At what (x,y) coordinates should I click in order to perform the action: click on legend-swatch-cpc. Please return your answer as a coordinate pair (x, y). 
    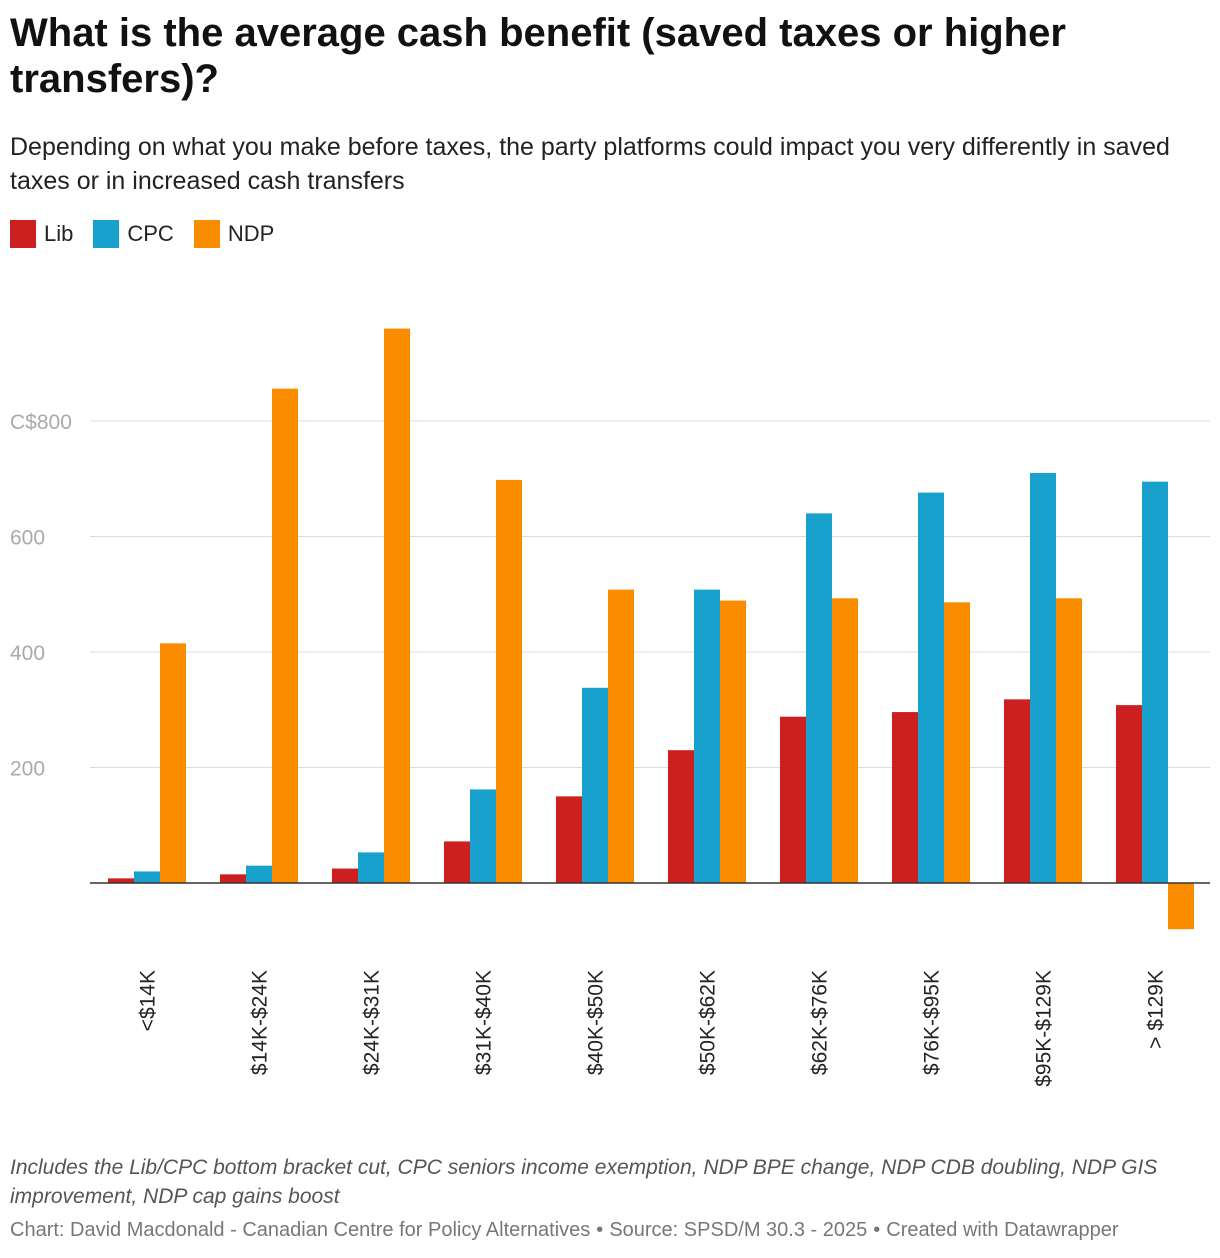
    Looking at the image, I should click on (106, 234).